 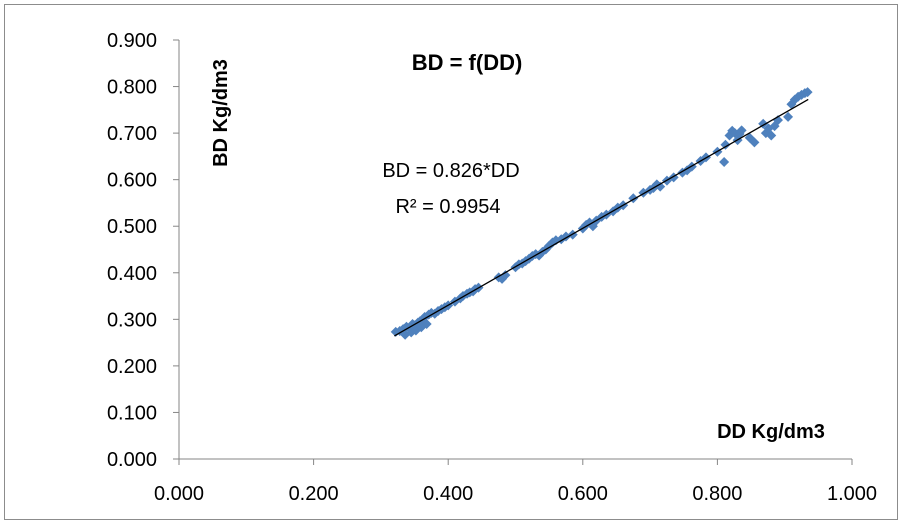 What do you see at coordinates (132, 88) in the screenshot?
I see `y-tick-label: 0.800` at bounding box center [132, 88].